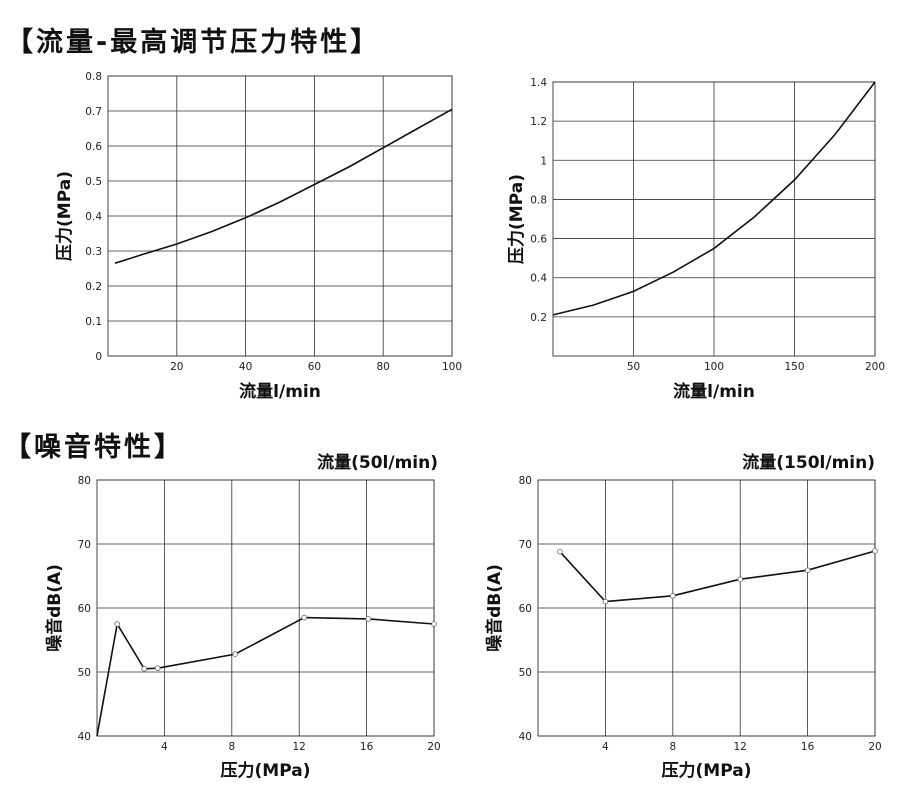 The height and width of the screenshot is (792, 900). Describe the element at coordinates (93, 112) in the screenshot. I see `y-tick-label: 0.7` at that location.